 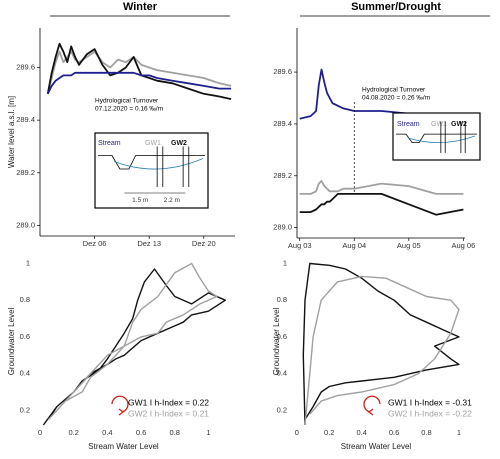 I want to click on x-tick-label: Dez 13, so click(x=149, y=243).